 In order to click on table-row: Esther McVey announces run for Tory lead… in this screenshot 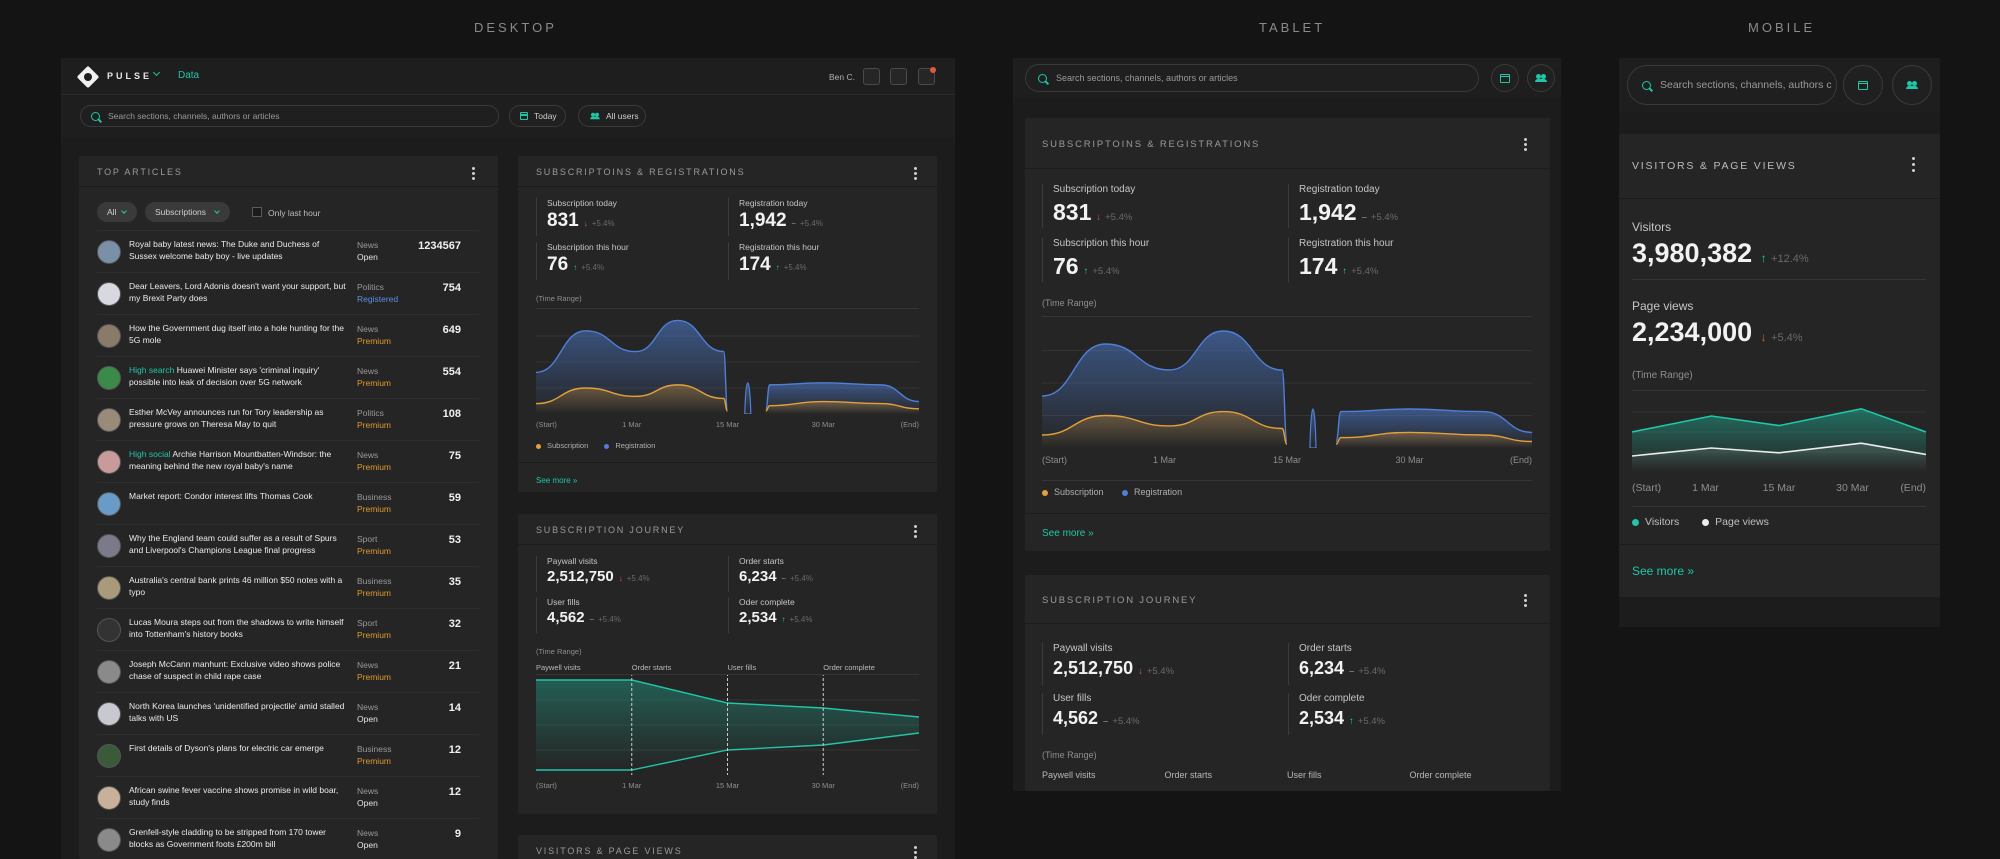, I will do `click(288, 419)`.